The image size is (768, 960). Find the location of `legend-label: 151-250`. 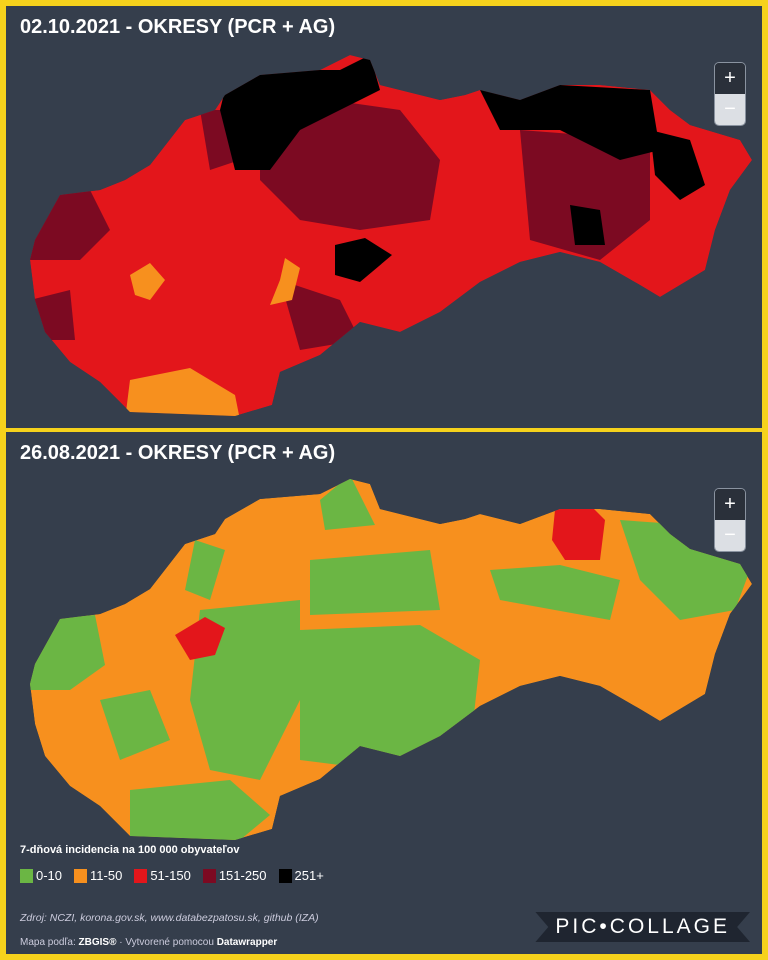

legend-label: 151-250 is located at coordinates (242, 875).